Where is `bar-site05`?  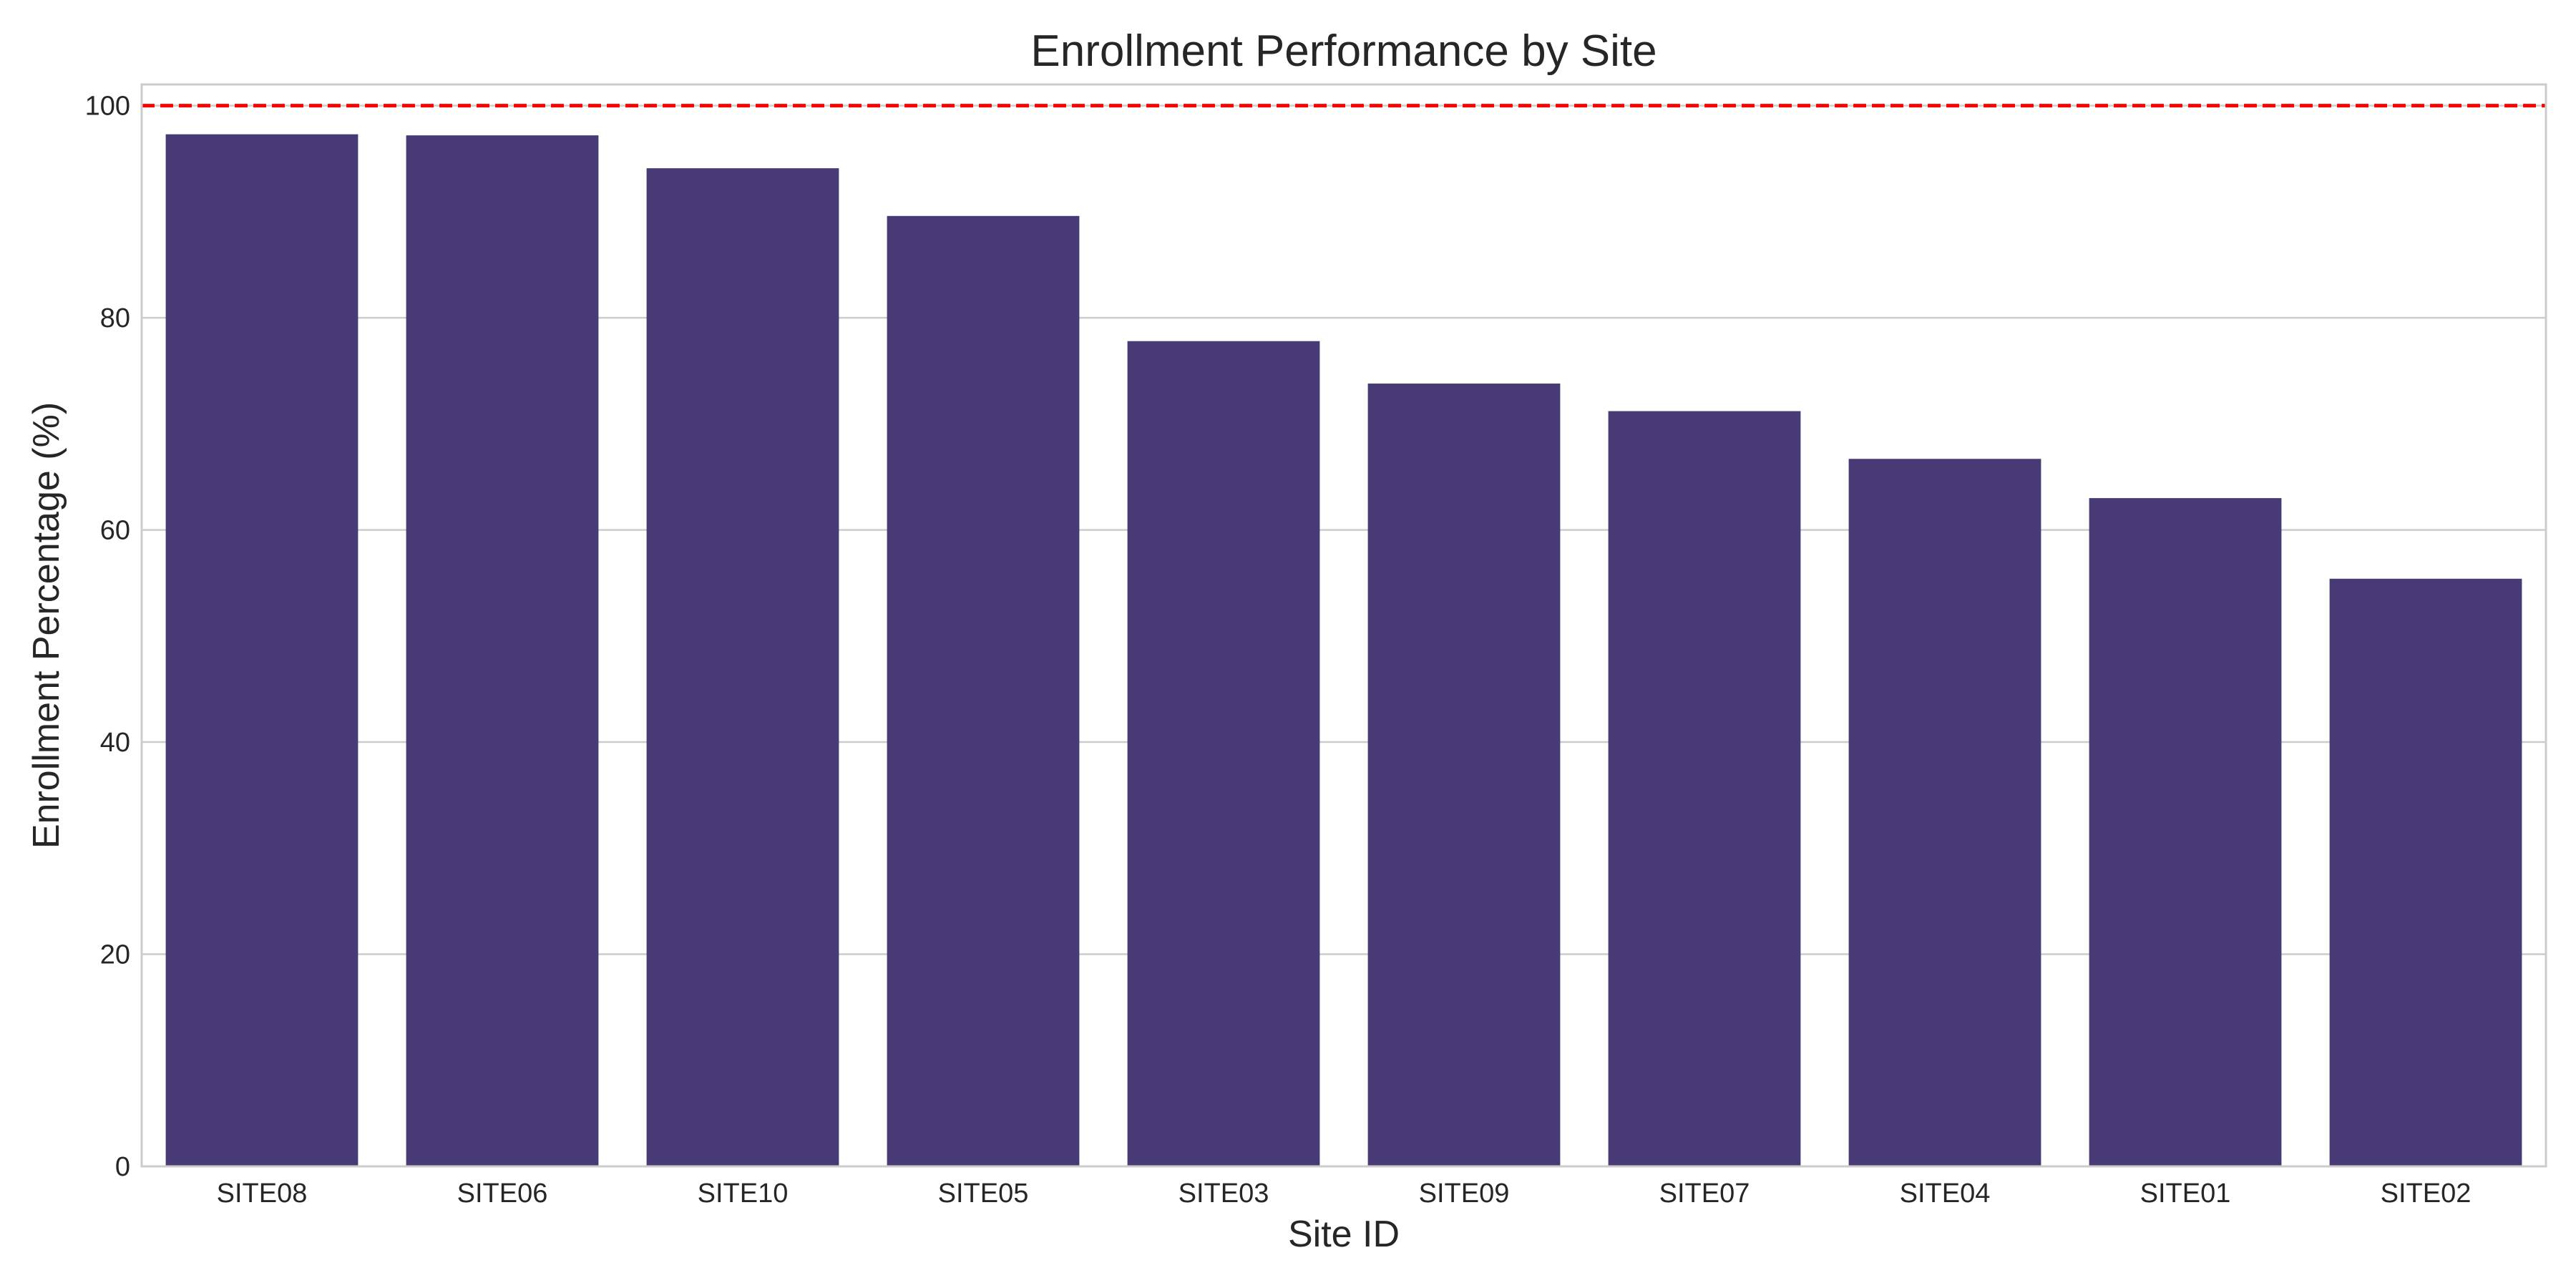
bar-site05 is located at coordinates (983, 690).